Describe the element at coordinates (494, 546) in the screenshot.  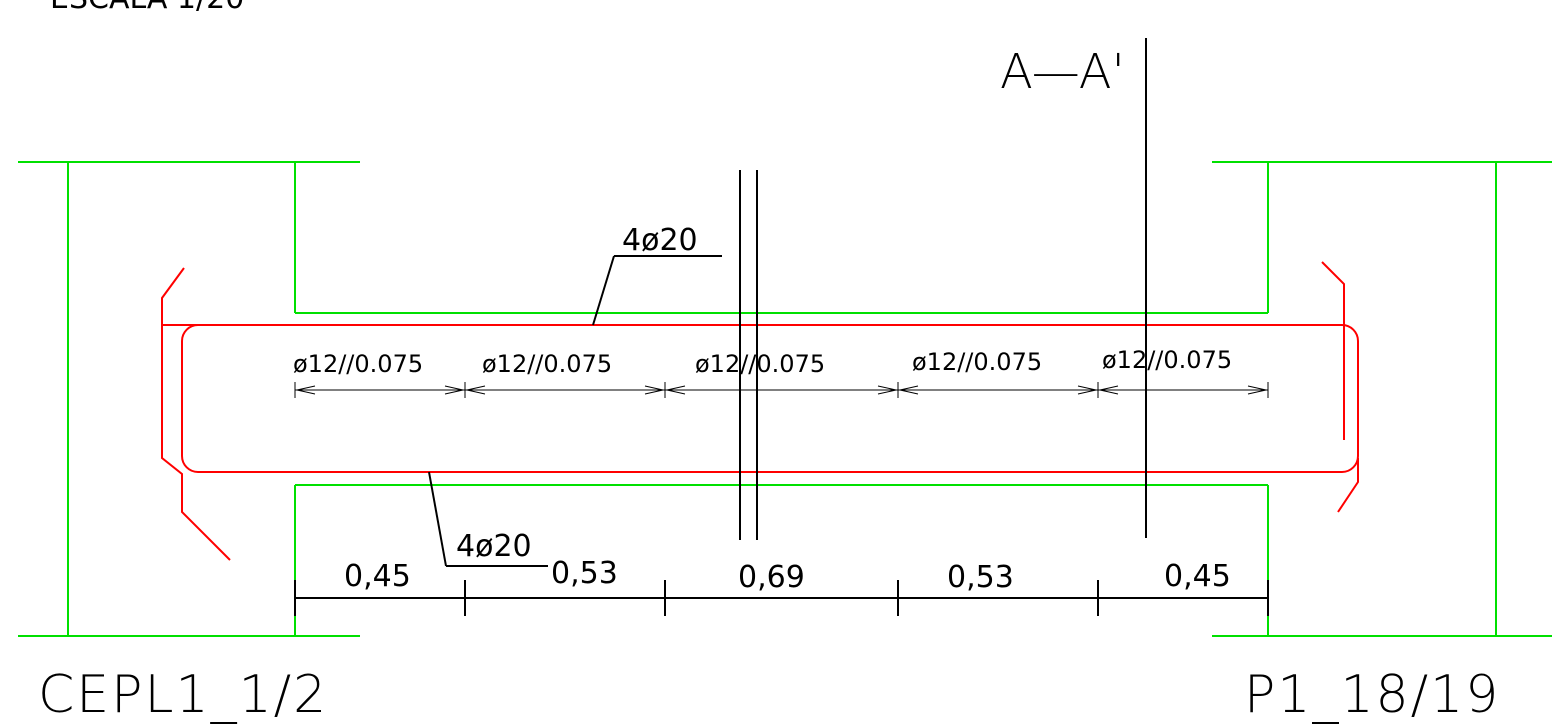
I see `bottom-rebar-label: 4ø20` at that location.